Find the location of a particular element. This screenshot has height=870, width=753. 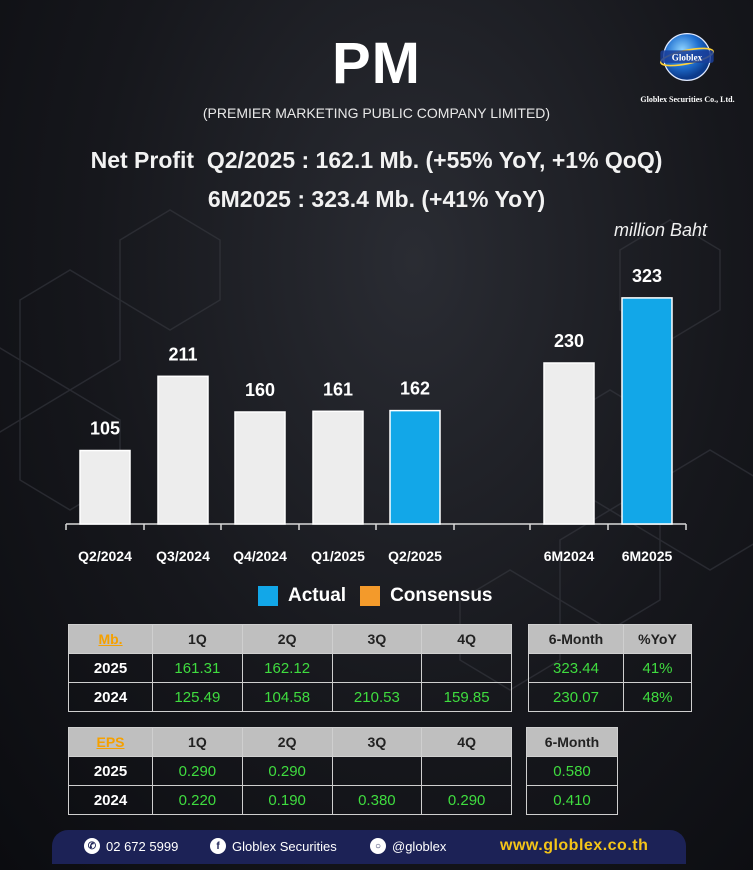

table-header-row: EPS 1Q 2Q 3Q 4Q is located at coordinates (290, 742).